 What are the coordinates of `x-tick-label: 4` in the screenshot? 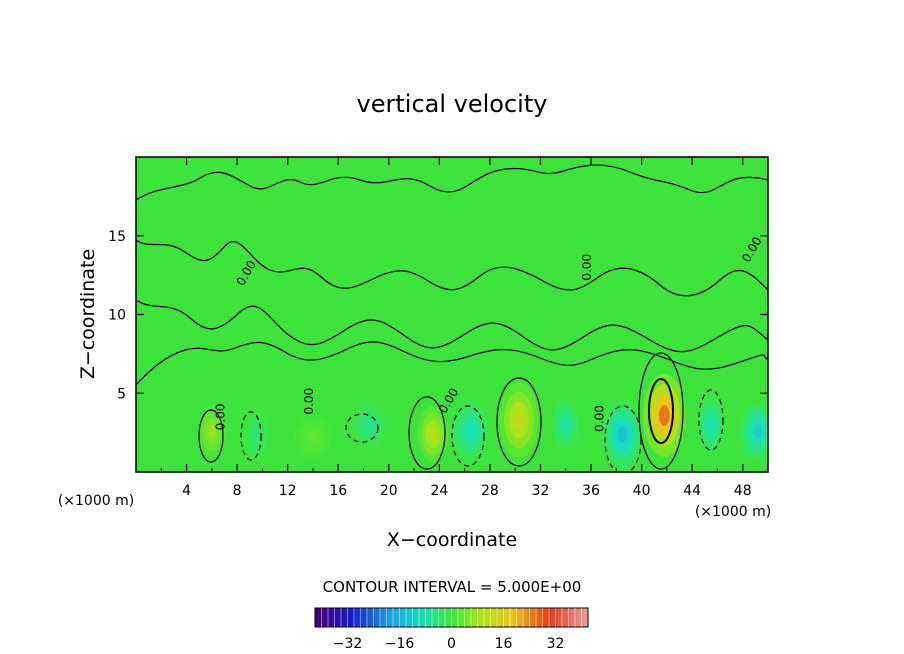 It's located at (186, 491).